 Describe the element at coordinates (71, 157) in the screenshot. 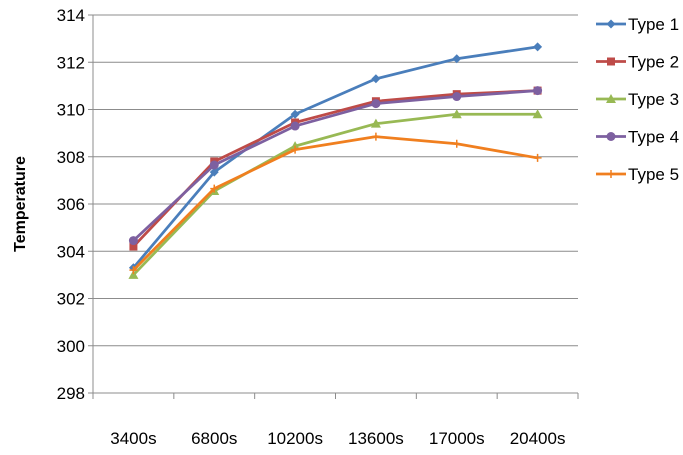

I see `y-tick-label-308: 308` at that location.